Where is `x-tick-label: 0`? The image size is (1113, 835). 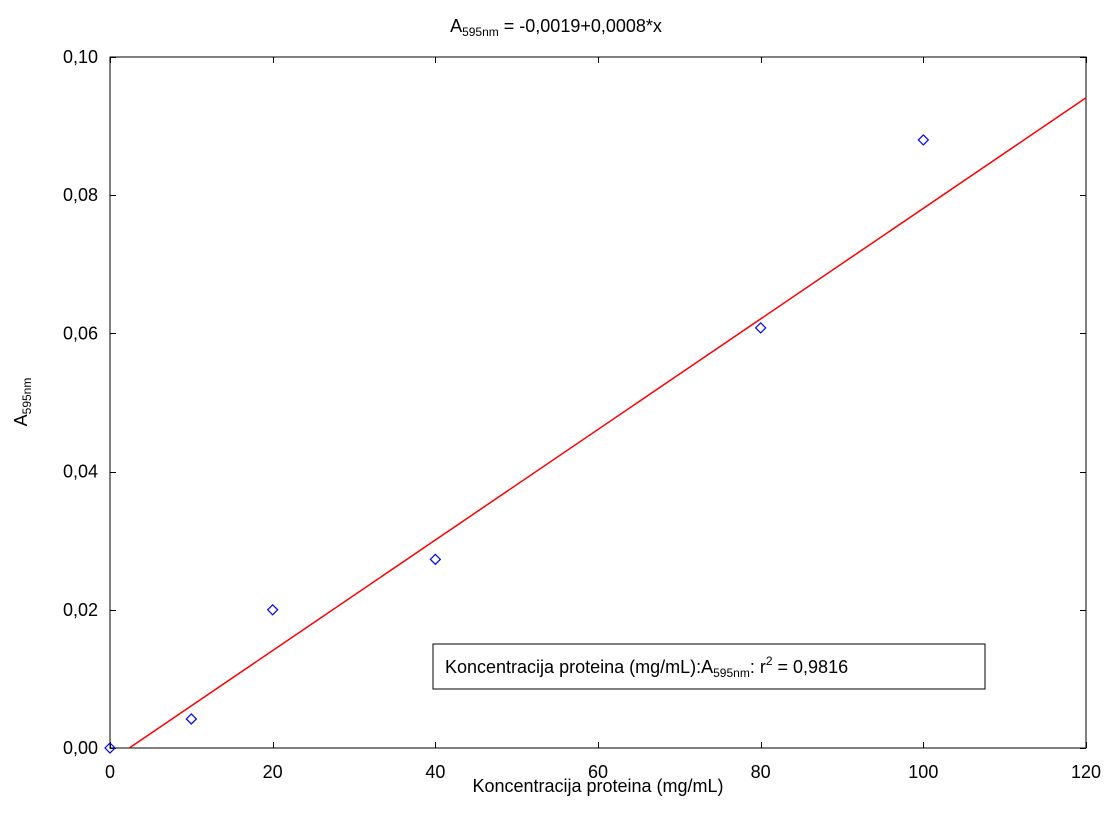
x-tick-label: 0 is located at coordinates (110, 772).